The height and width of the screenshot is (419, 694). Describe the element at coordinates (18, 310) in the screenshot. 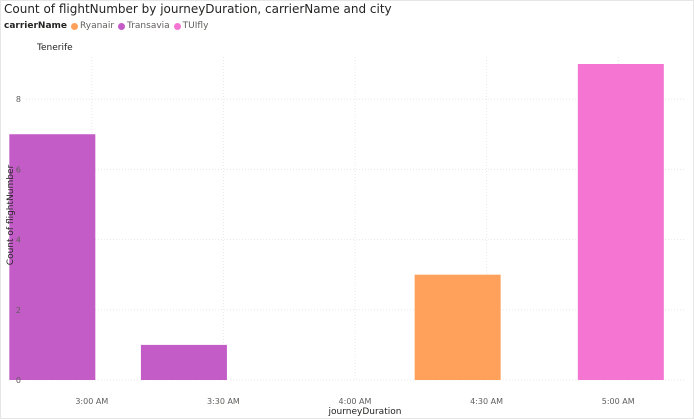

I see `y-tick-label: 2` at that location.